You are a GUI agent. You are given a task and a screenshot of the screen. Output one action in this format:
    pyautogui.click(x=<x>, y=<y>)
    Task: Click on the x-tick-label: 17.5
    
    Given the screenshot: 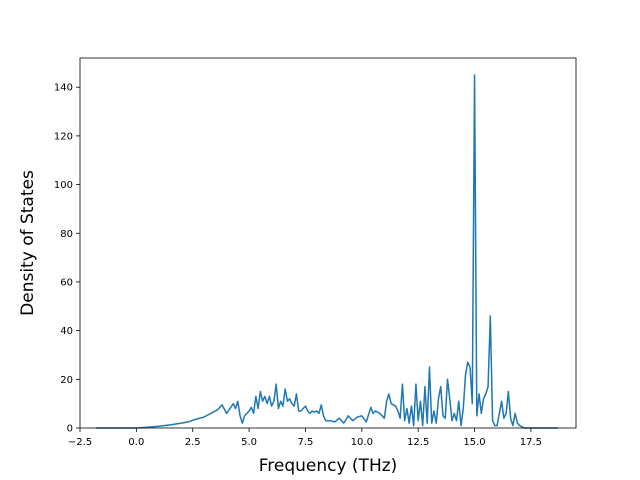 What is the action you would take?
    pyautogui.click(x=531, y=442)
    